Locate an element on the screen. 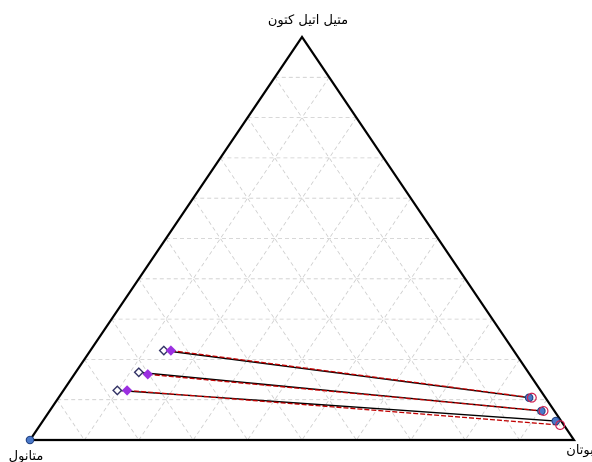 This screenshot has height=462, width=592. tie-lines is located at coordinates (339, 387).